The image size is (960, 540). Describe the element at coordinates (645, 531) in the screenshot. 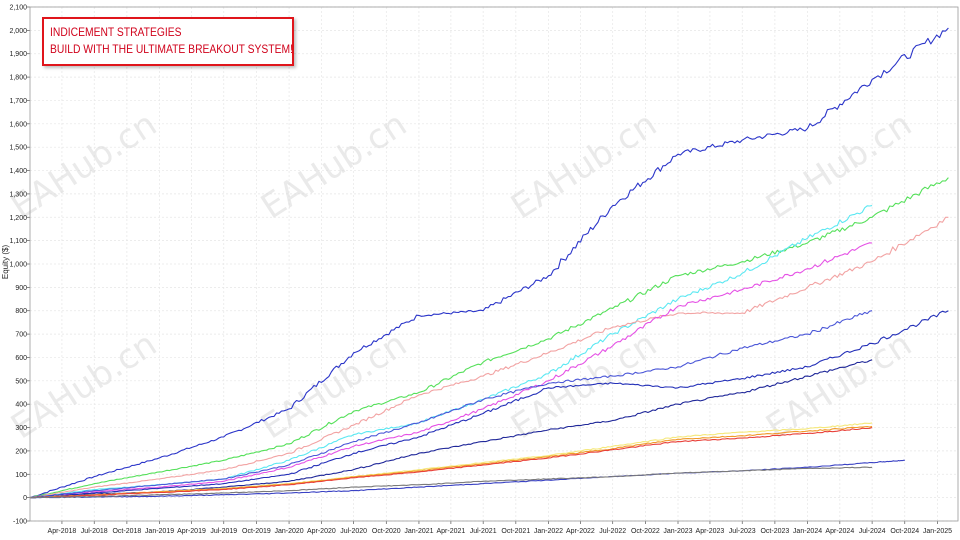

I see `x-tick-label: Oct-2022` at that location.